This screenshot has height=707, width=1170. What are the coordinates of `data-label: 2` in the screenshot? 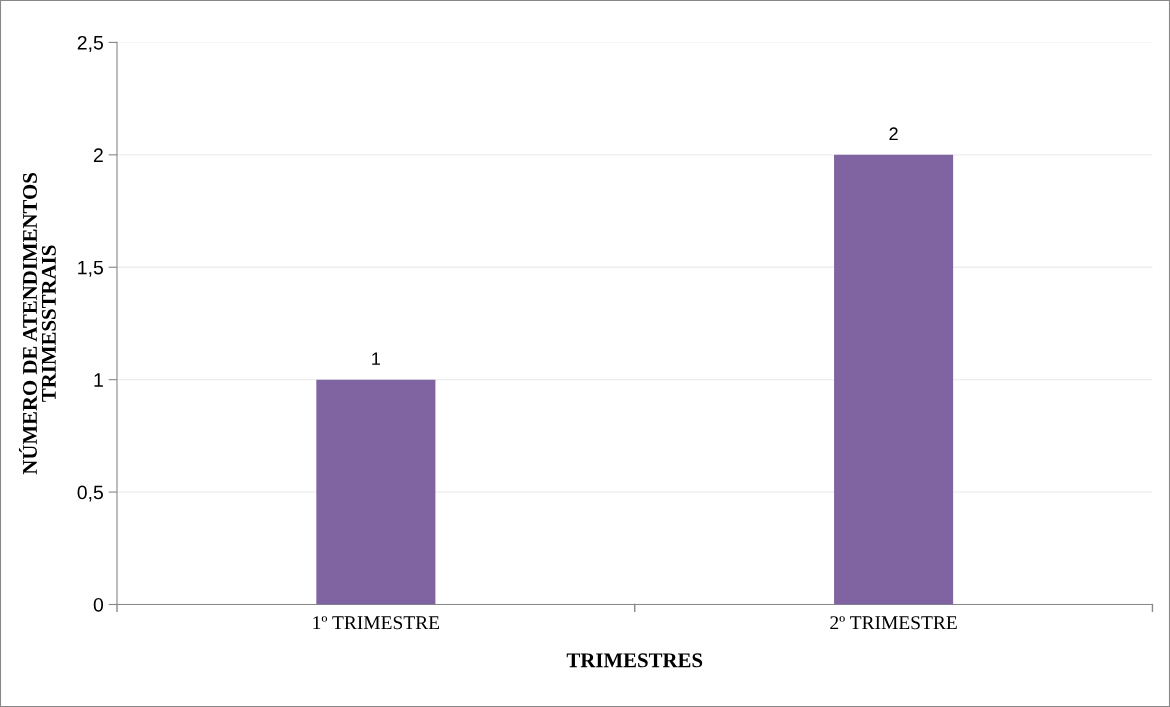 It's located at (893, 133).